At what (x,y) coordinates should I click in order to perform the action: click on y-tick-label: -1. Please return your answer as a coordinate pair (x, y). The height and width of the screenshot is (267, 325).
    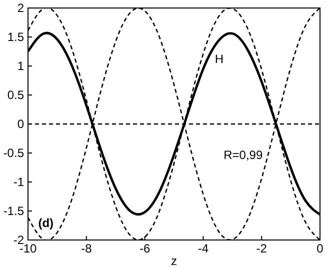
    Looking at the image, I should click on (18, 181).